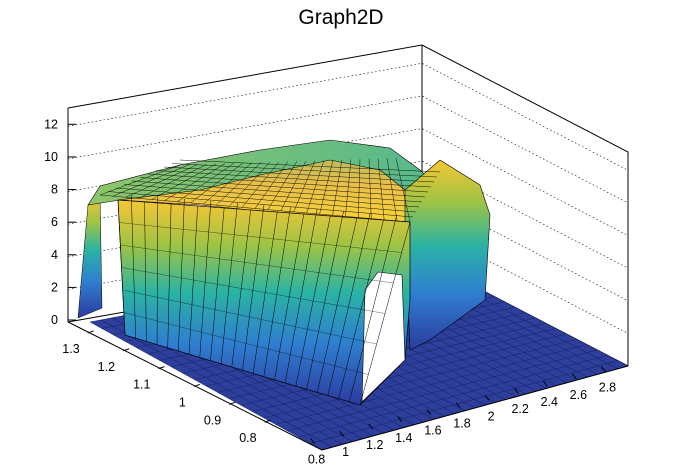 The image size is (696, 472). I want to click on x-tick-label: 1, so click(345, 452).